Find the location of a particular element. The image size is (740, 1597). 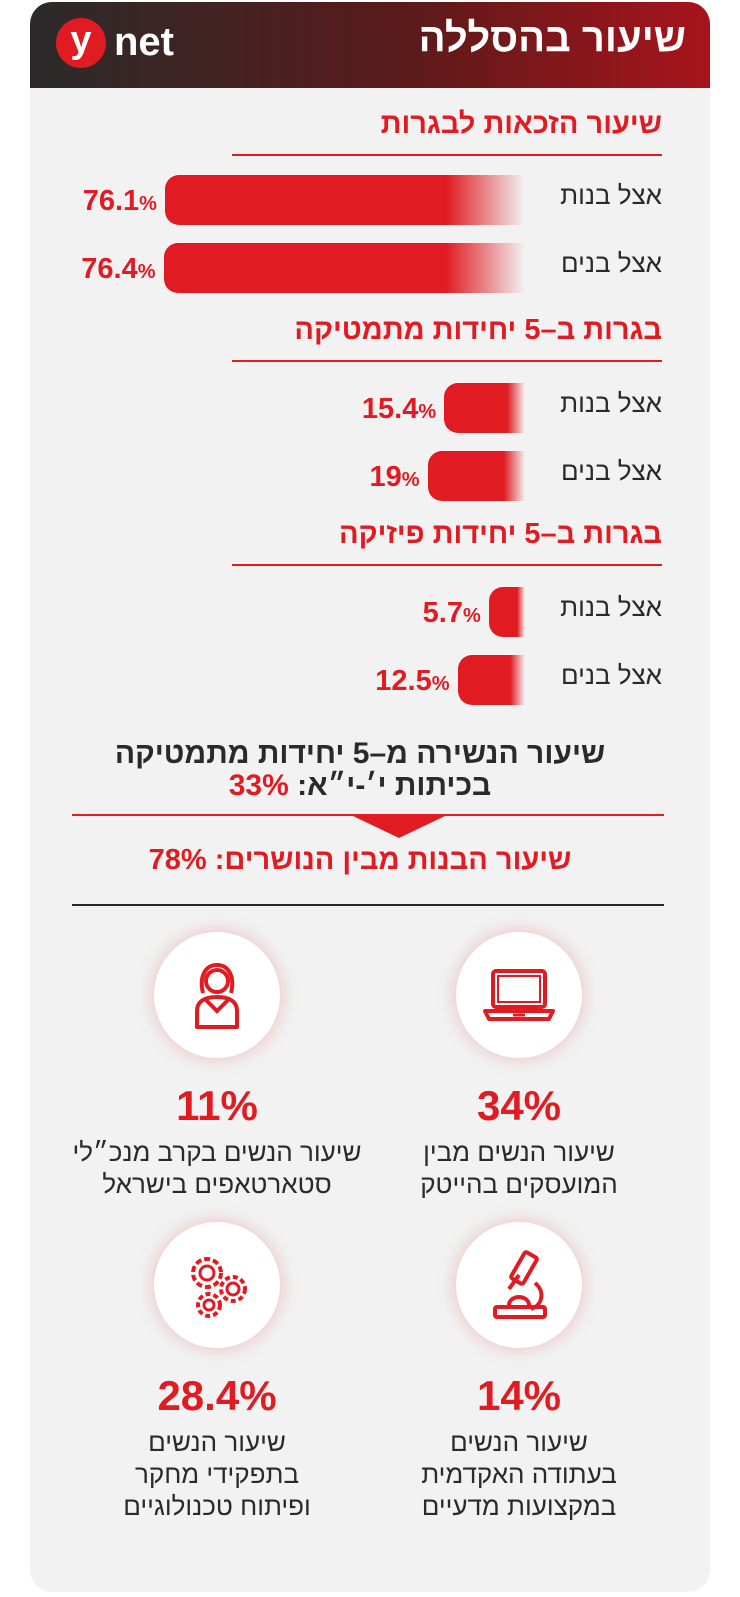

girls-dropout-share: שיעור הבנות מבין הנושרים: 78% is located at coordinates (360, 860).